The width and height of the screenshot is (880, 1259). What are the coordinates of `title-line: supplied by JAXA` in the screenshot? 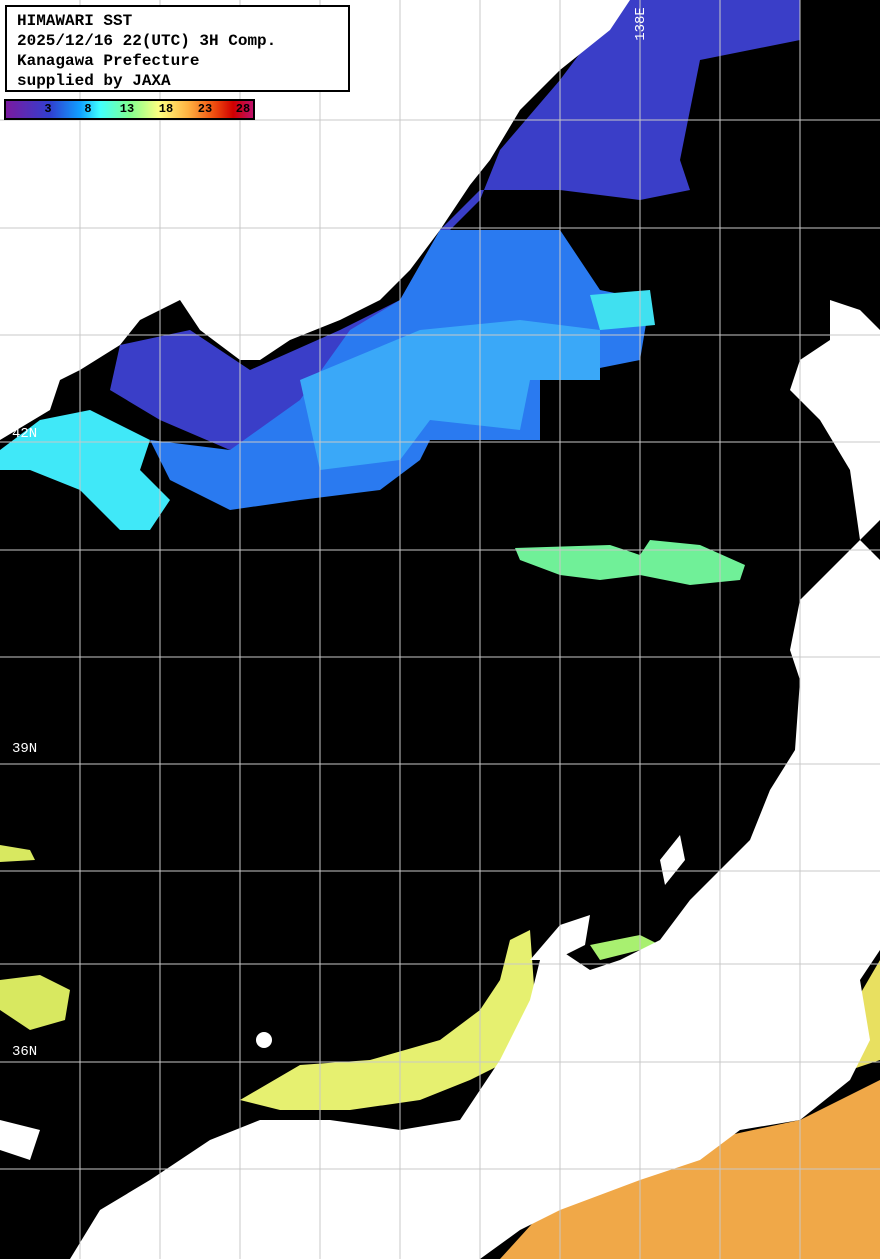 It's located at (94, 81).